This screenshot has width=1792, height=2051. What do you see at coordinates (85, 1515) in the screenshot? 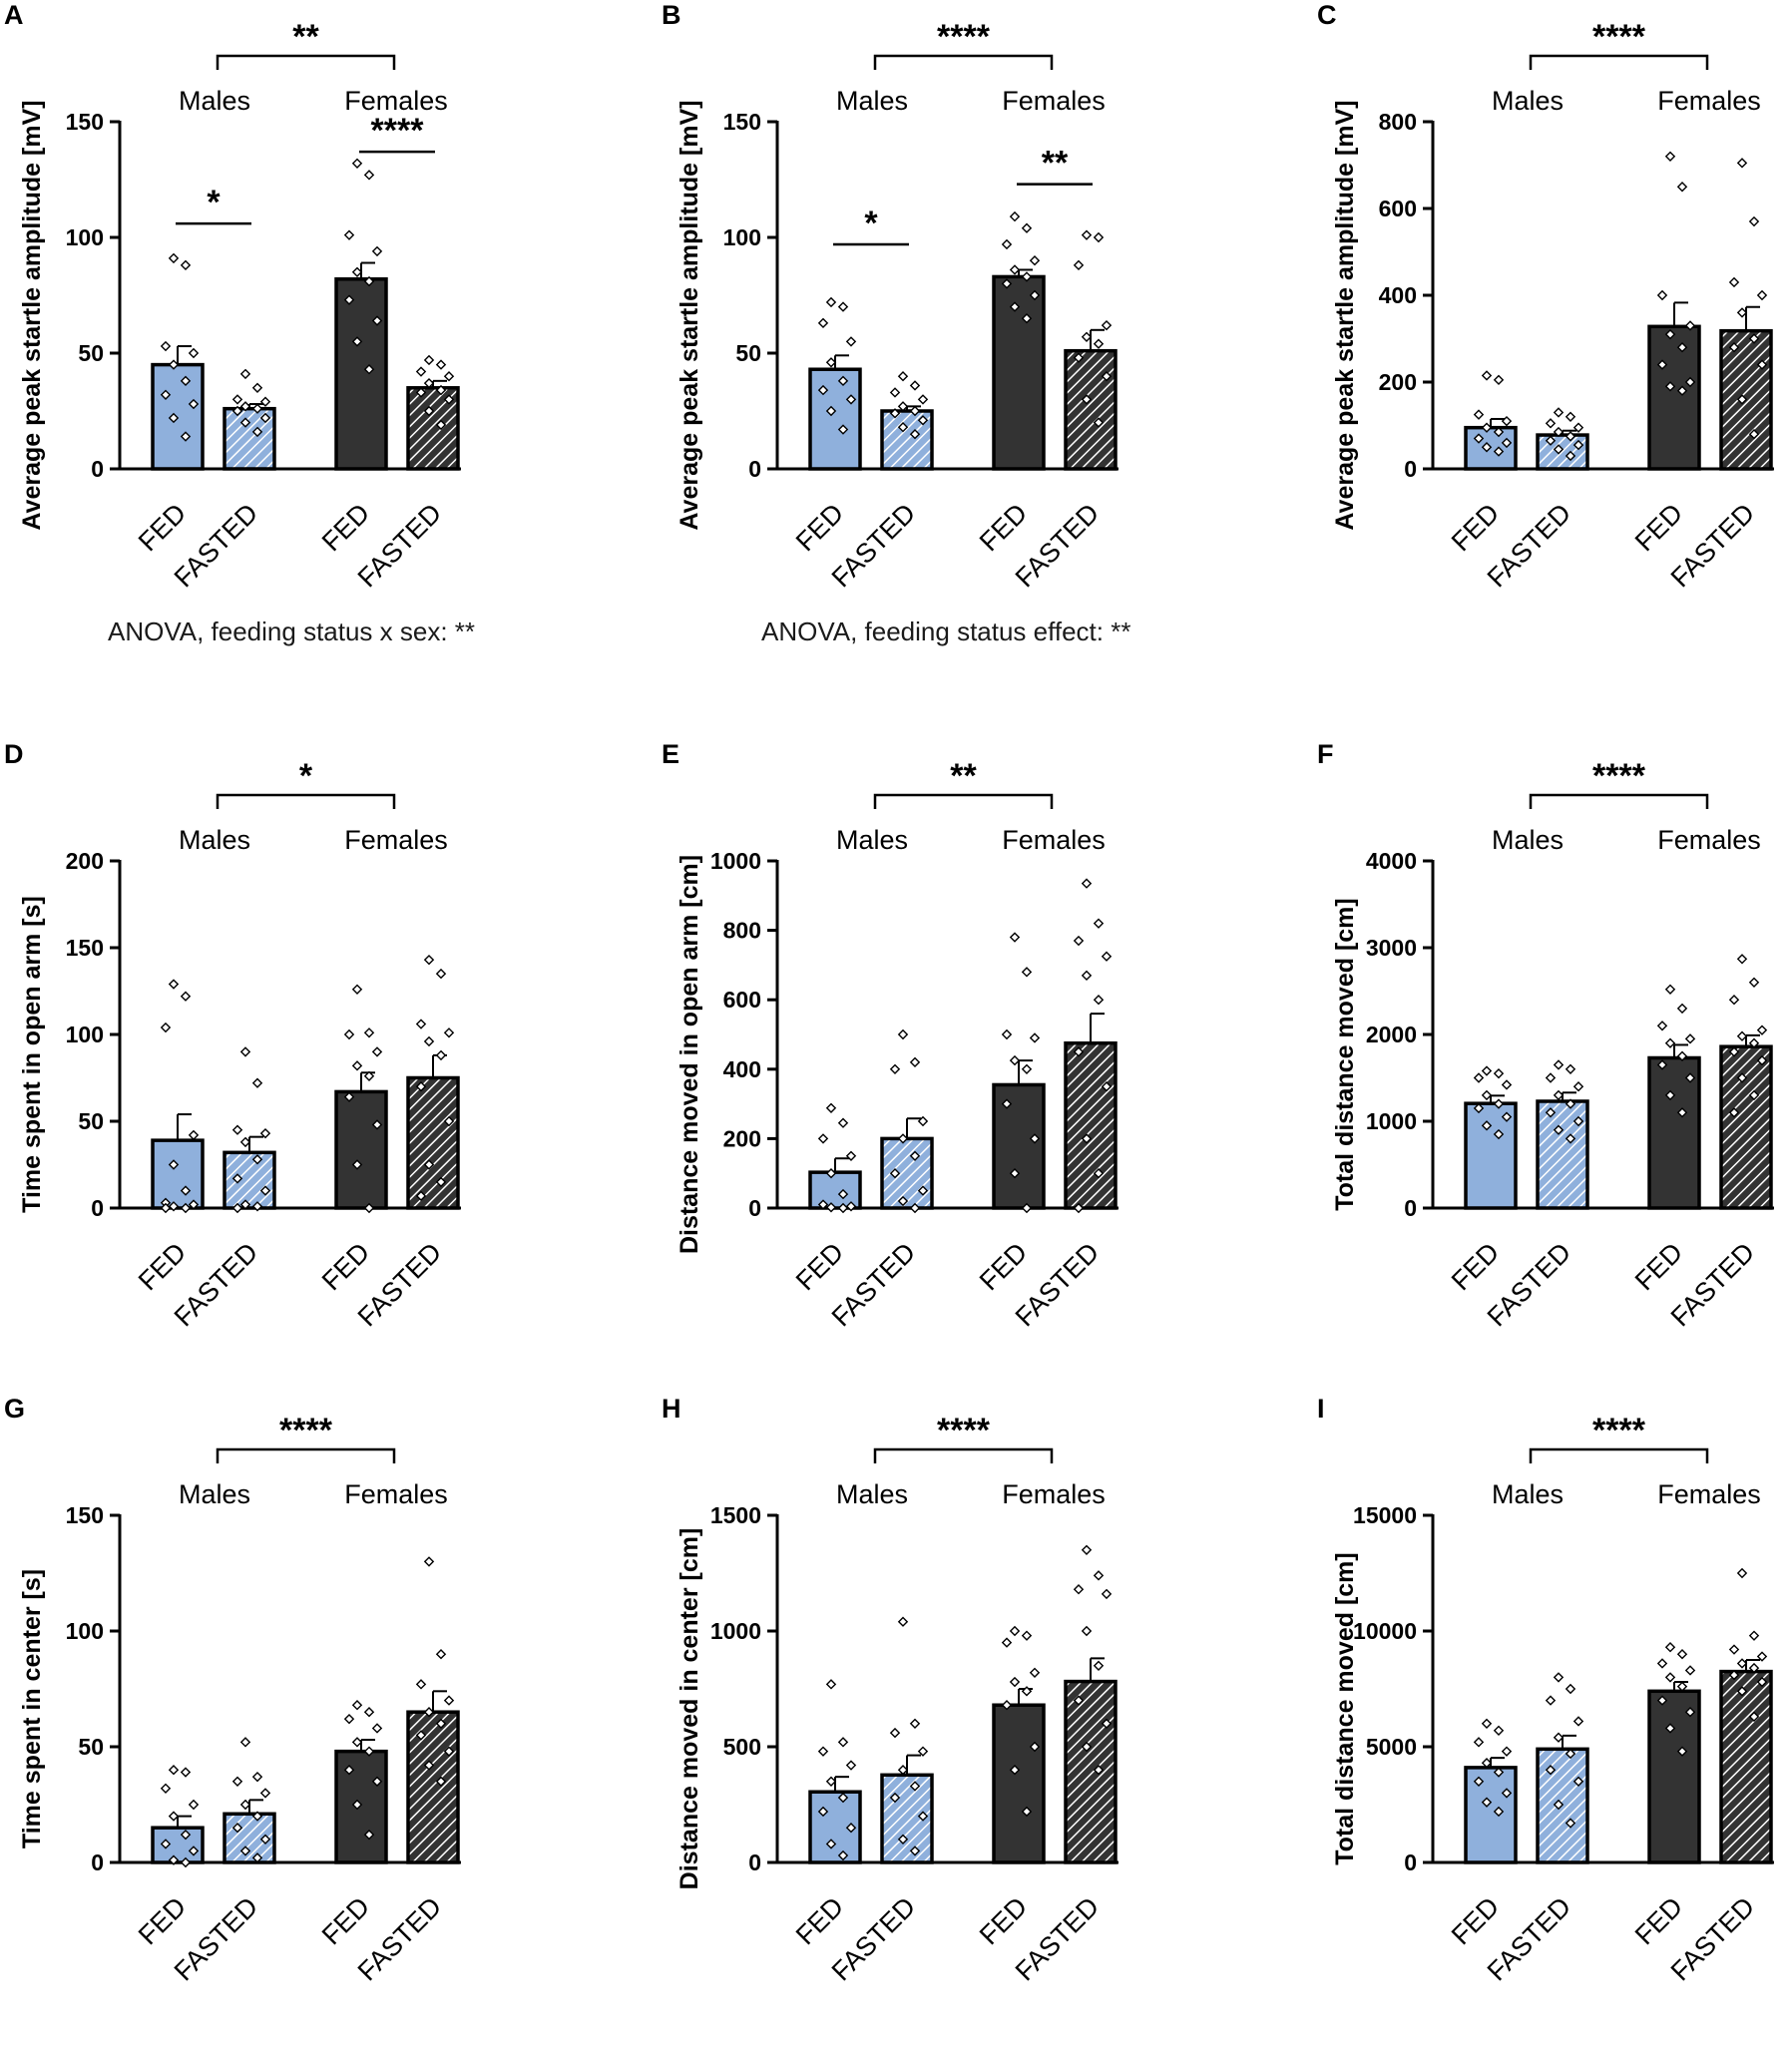
I see `y-tick-label: 150` at bounding box center [85, 1515].